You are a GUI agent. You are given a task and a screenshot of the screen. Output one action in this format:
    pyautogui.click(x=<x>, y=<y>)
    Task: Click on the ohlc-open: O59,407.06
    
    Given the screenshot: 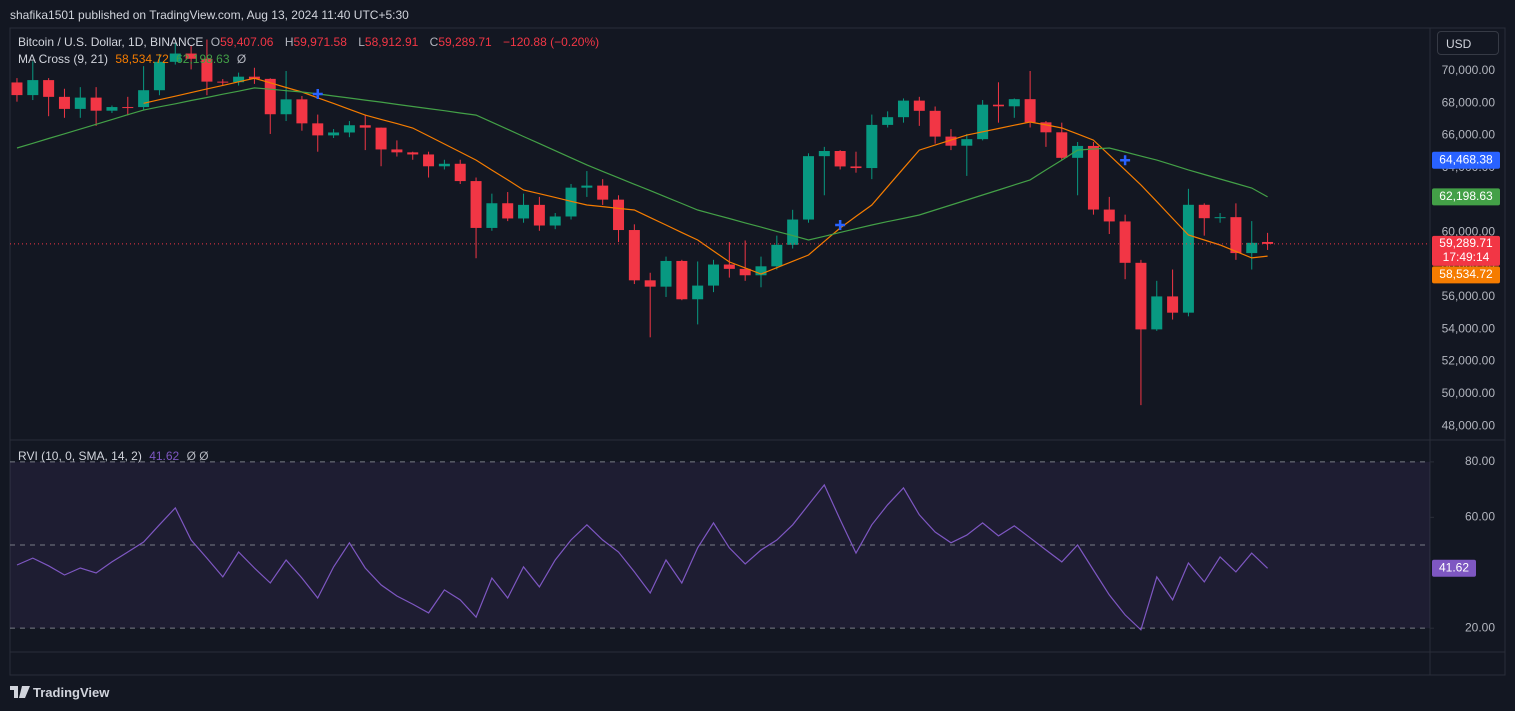 What is the action you would take?
    pyautogui.click(x=242, y=42)
    